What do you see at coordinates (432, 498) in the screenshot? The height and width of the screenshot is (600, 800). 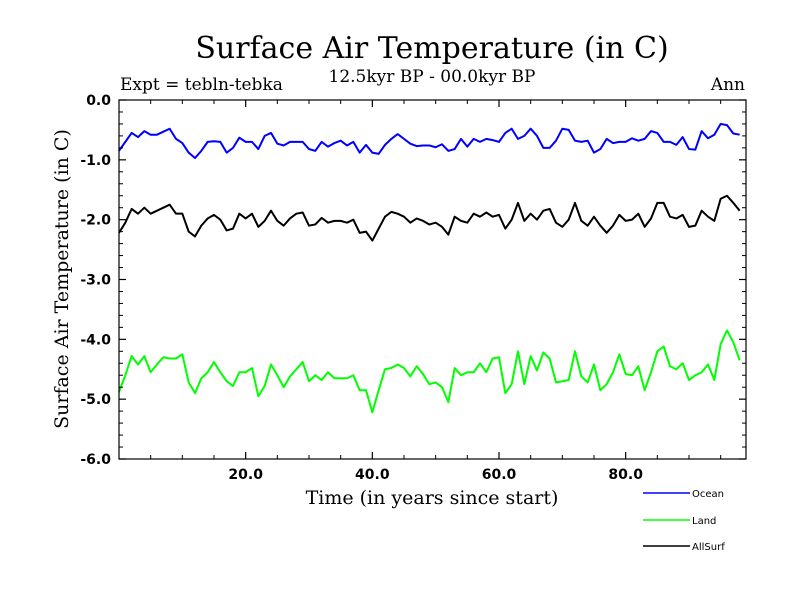 I see `x-axis-label: Time (in years since start)` at bounding box center [432, 498].